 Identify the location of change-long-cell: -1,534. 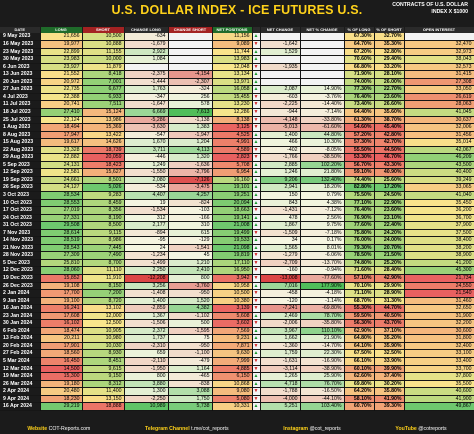
(146, 210).